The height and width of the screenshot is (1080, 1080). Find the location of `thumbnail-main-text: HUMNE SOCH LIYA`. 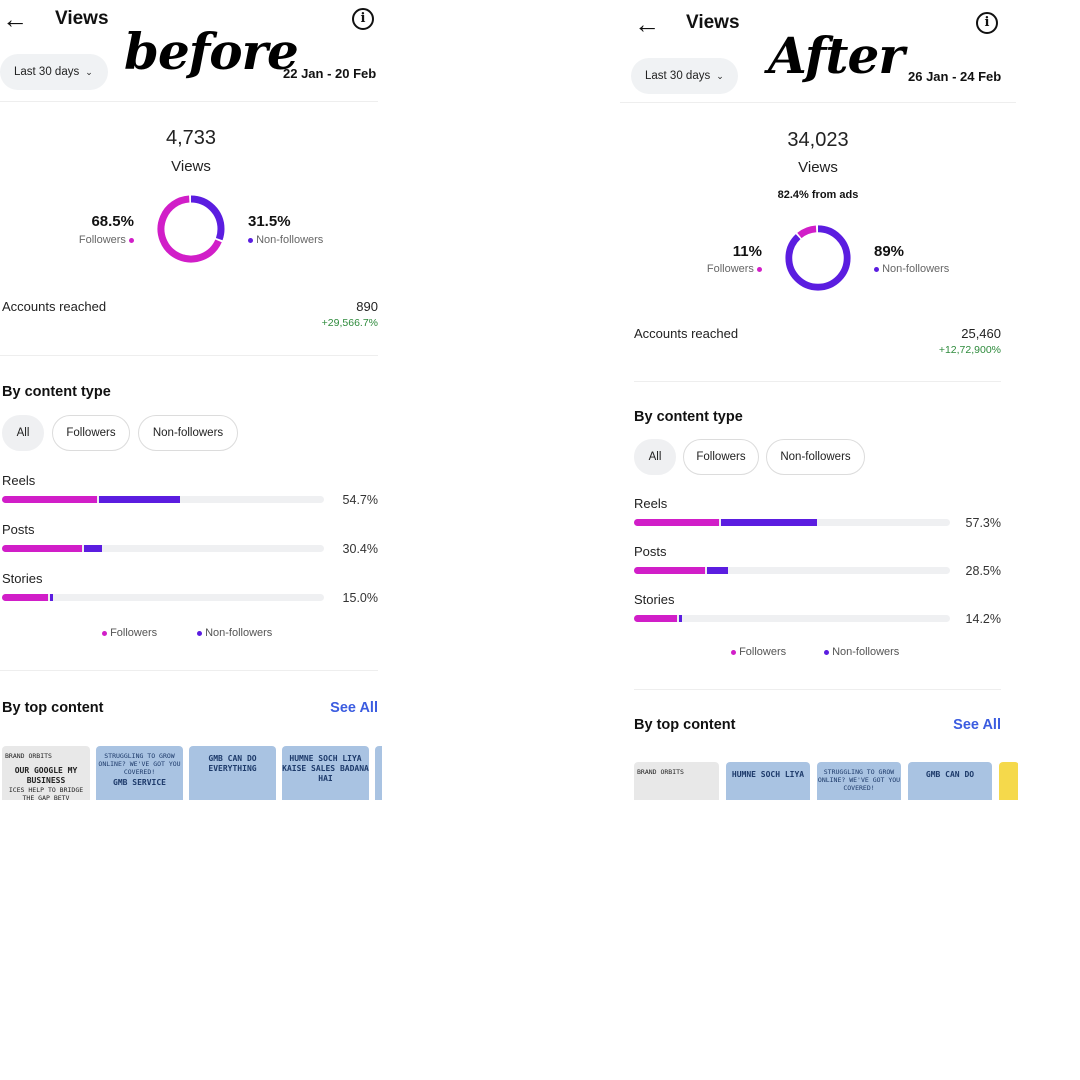

thumbnail-main-text: HUMNE SOCH LIYA is located at coordinates (768, 774).